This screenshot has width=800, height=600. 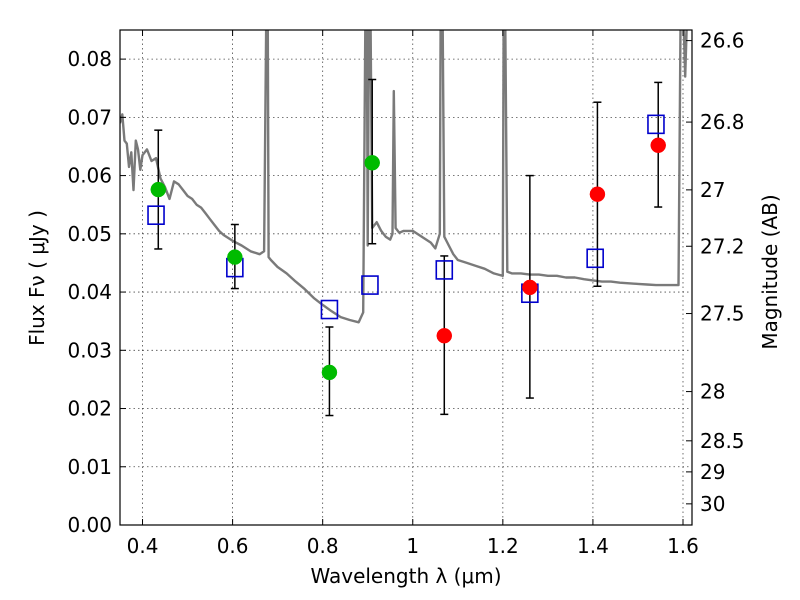 What do you see at coordinates (412, 546) in the screenshot?
I see `x-tick-label: 1` at bounding box center [412, 546].